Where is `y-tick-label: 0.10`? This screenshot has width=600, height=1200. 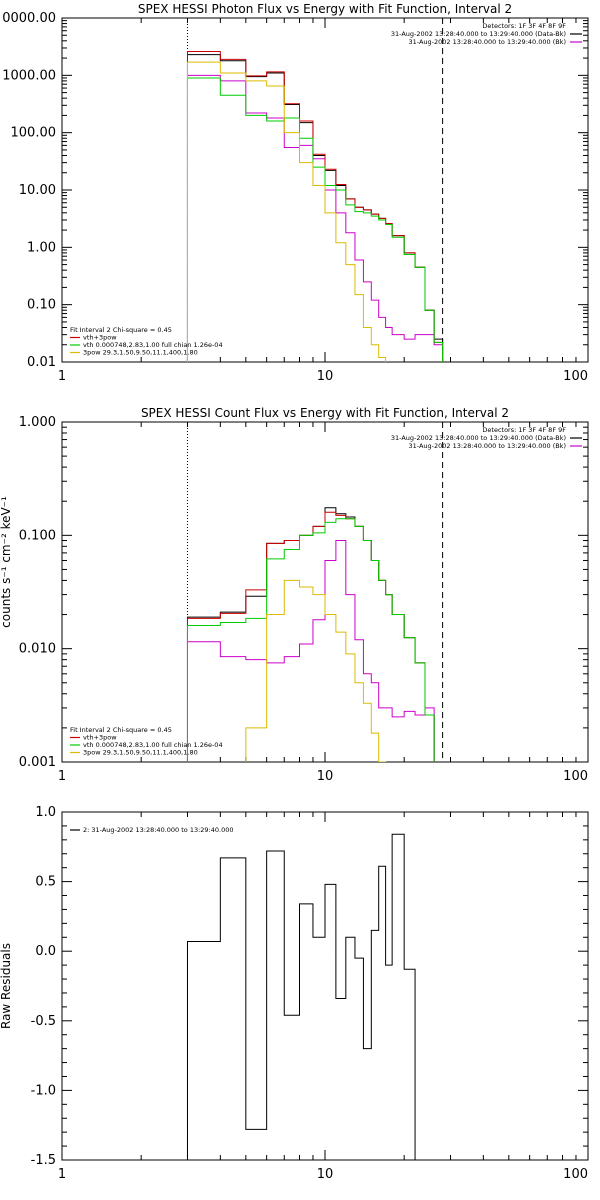 y-tick-label: 0.10 is located at coordinates (41, 305).